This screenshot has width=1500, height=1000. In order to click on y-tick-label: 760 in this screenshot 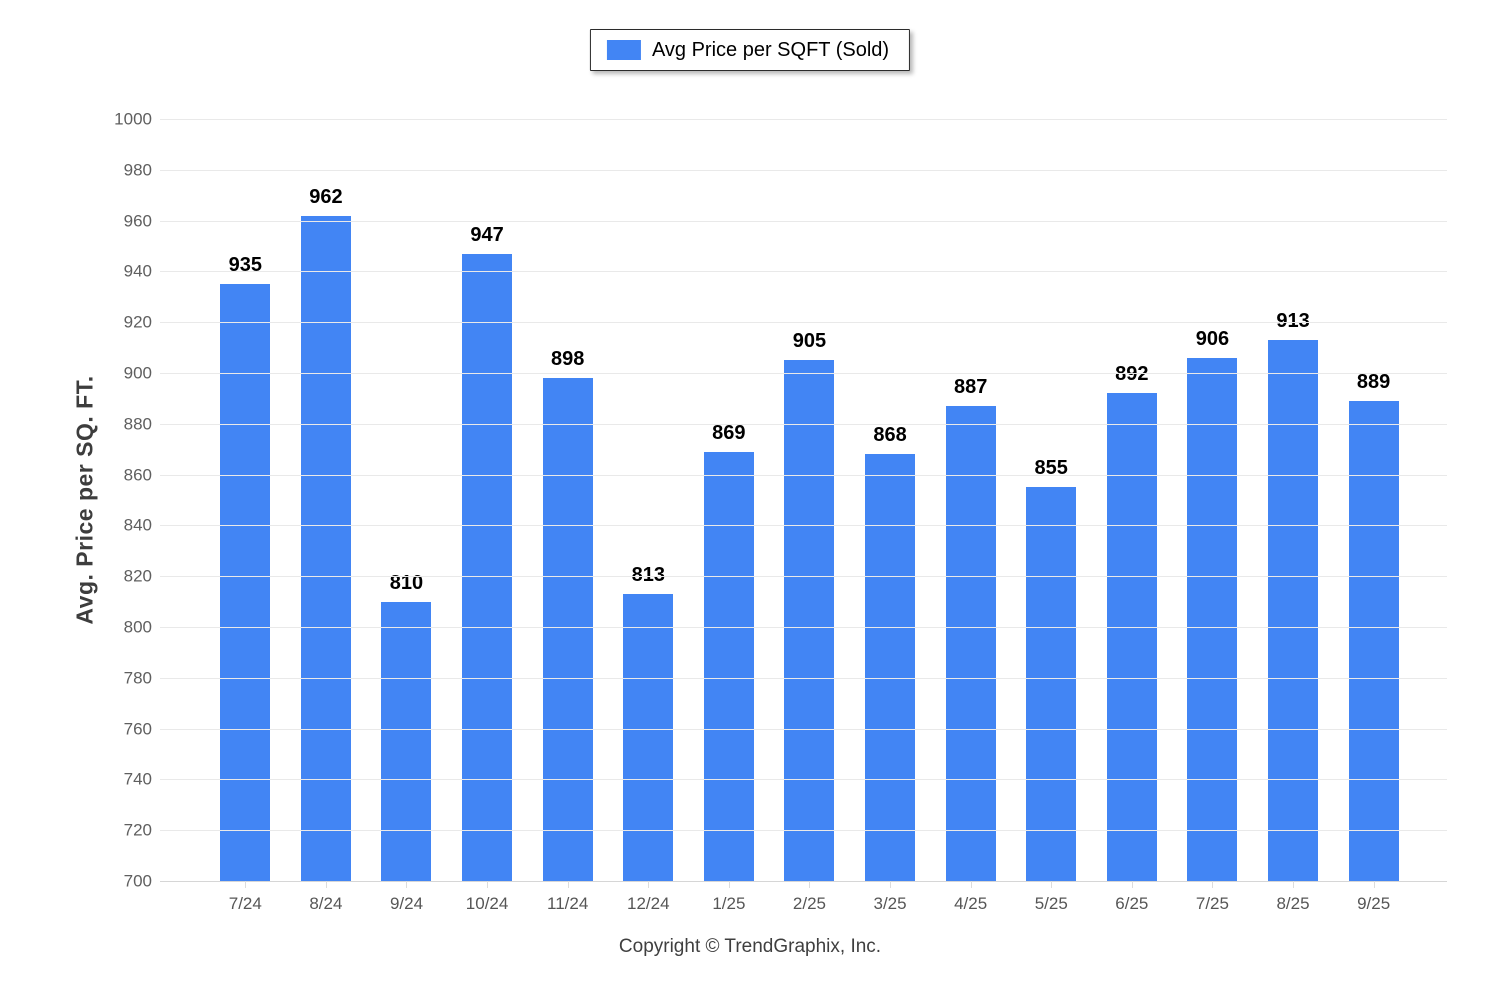, I will do `click(137, 729)`.